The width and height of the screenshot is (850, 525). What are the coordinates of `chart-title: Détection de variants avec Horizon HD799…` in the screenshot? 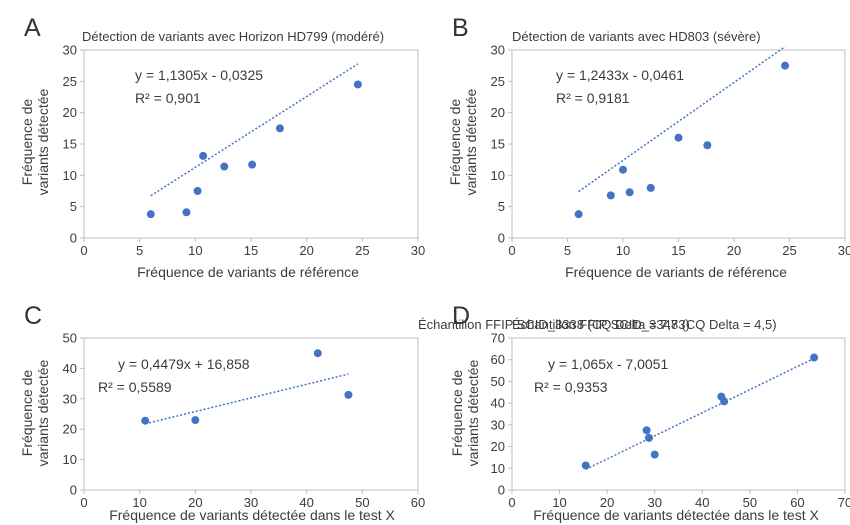 It's located at (233, 36).